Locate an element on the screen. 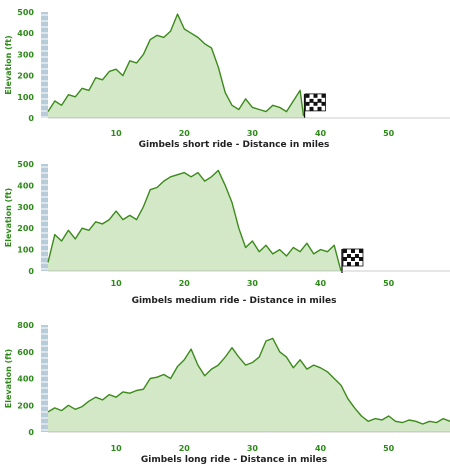 This screenshot has height=470, width=450. chart-title-short: Gimbels short ride - Distance in miles is located at coordinates (234, 145).